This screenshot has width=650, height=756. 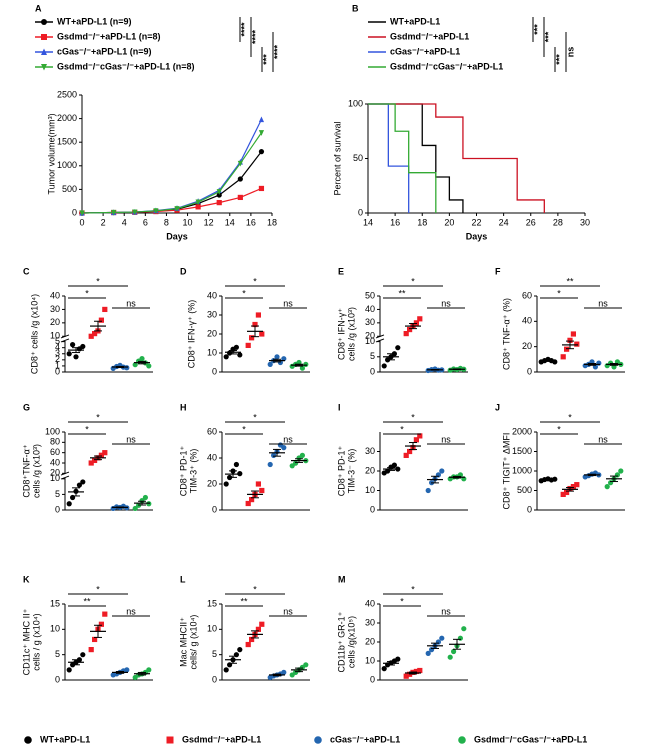 What do you see at coordinates (214, 654) in the screenshot?
I see `y-tick-label: 5` at bounding box center [214, 654].